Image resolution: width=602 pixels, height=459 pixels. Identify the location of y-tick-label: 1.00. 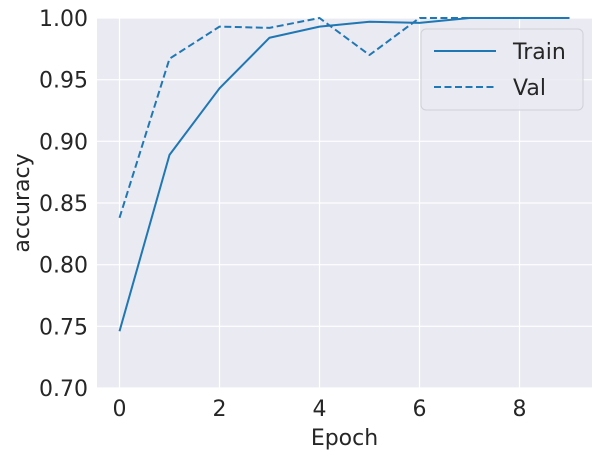
(63, 19).